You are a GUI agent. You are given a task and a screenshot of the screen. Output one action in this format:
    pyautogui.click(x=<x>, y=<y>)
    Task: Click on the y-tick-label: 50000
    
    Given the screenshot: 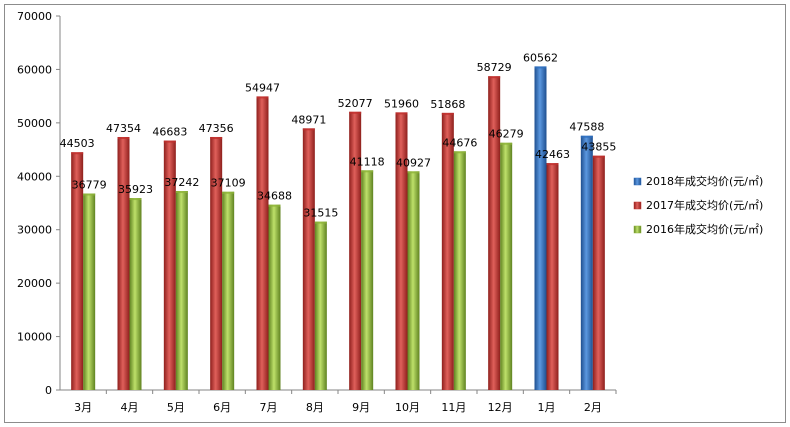 What is the action you would take?
    pyautogui.click(x=34, y=123)
    